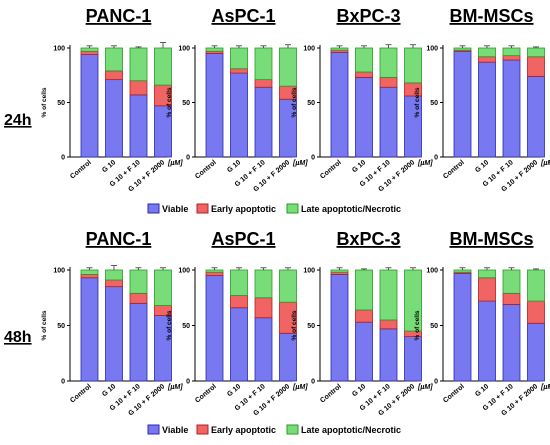 Image resolution: width=550 pixels, height=445 pixels. I want to click on panel-title: BxPC-3, so click(368, 239).